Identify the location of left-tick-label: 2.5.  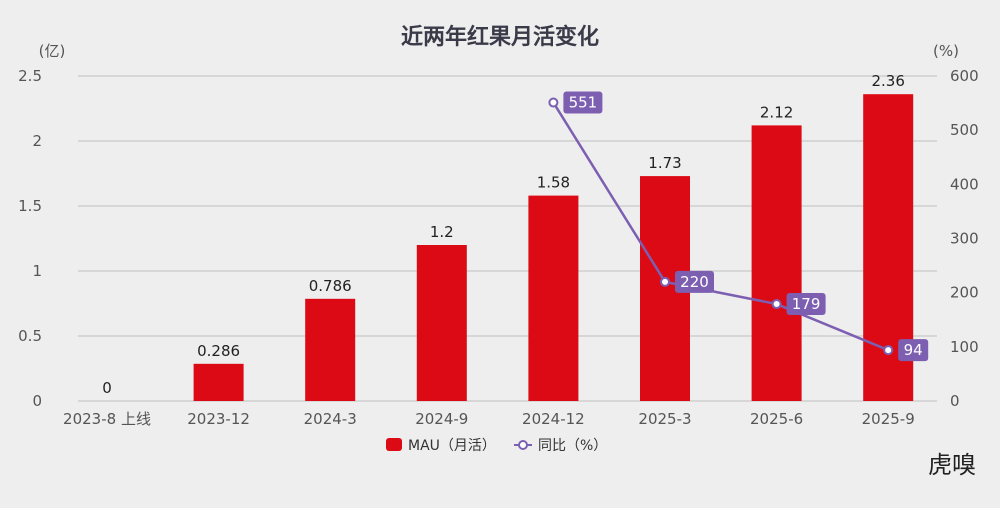
(30, 76).